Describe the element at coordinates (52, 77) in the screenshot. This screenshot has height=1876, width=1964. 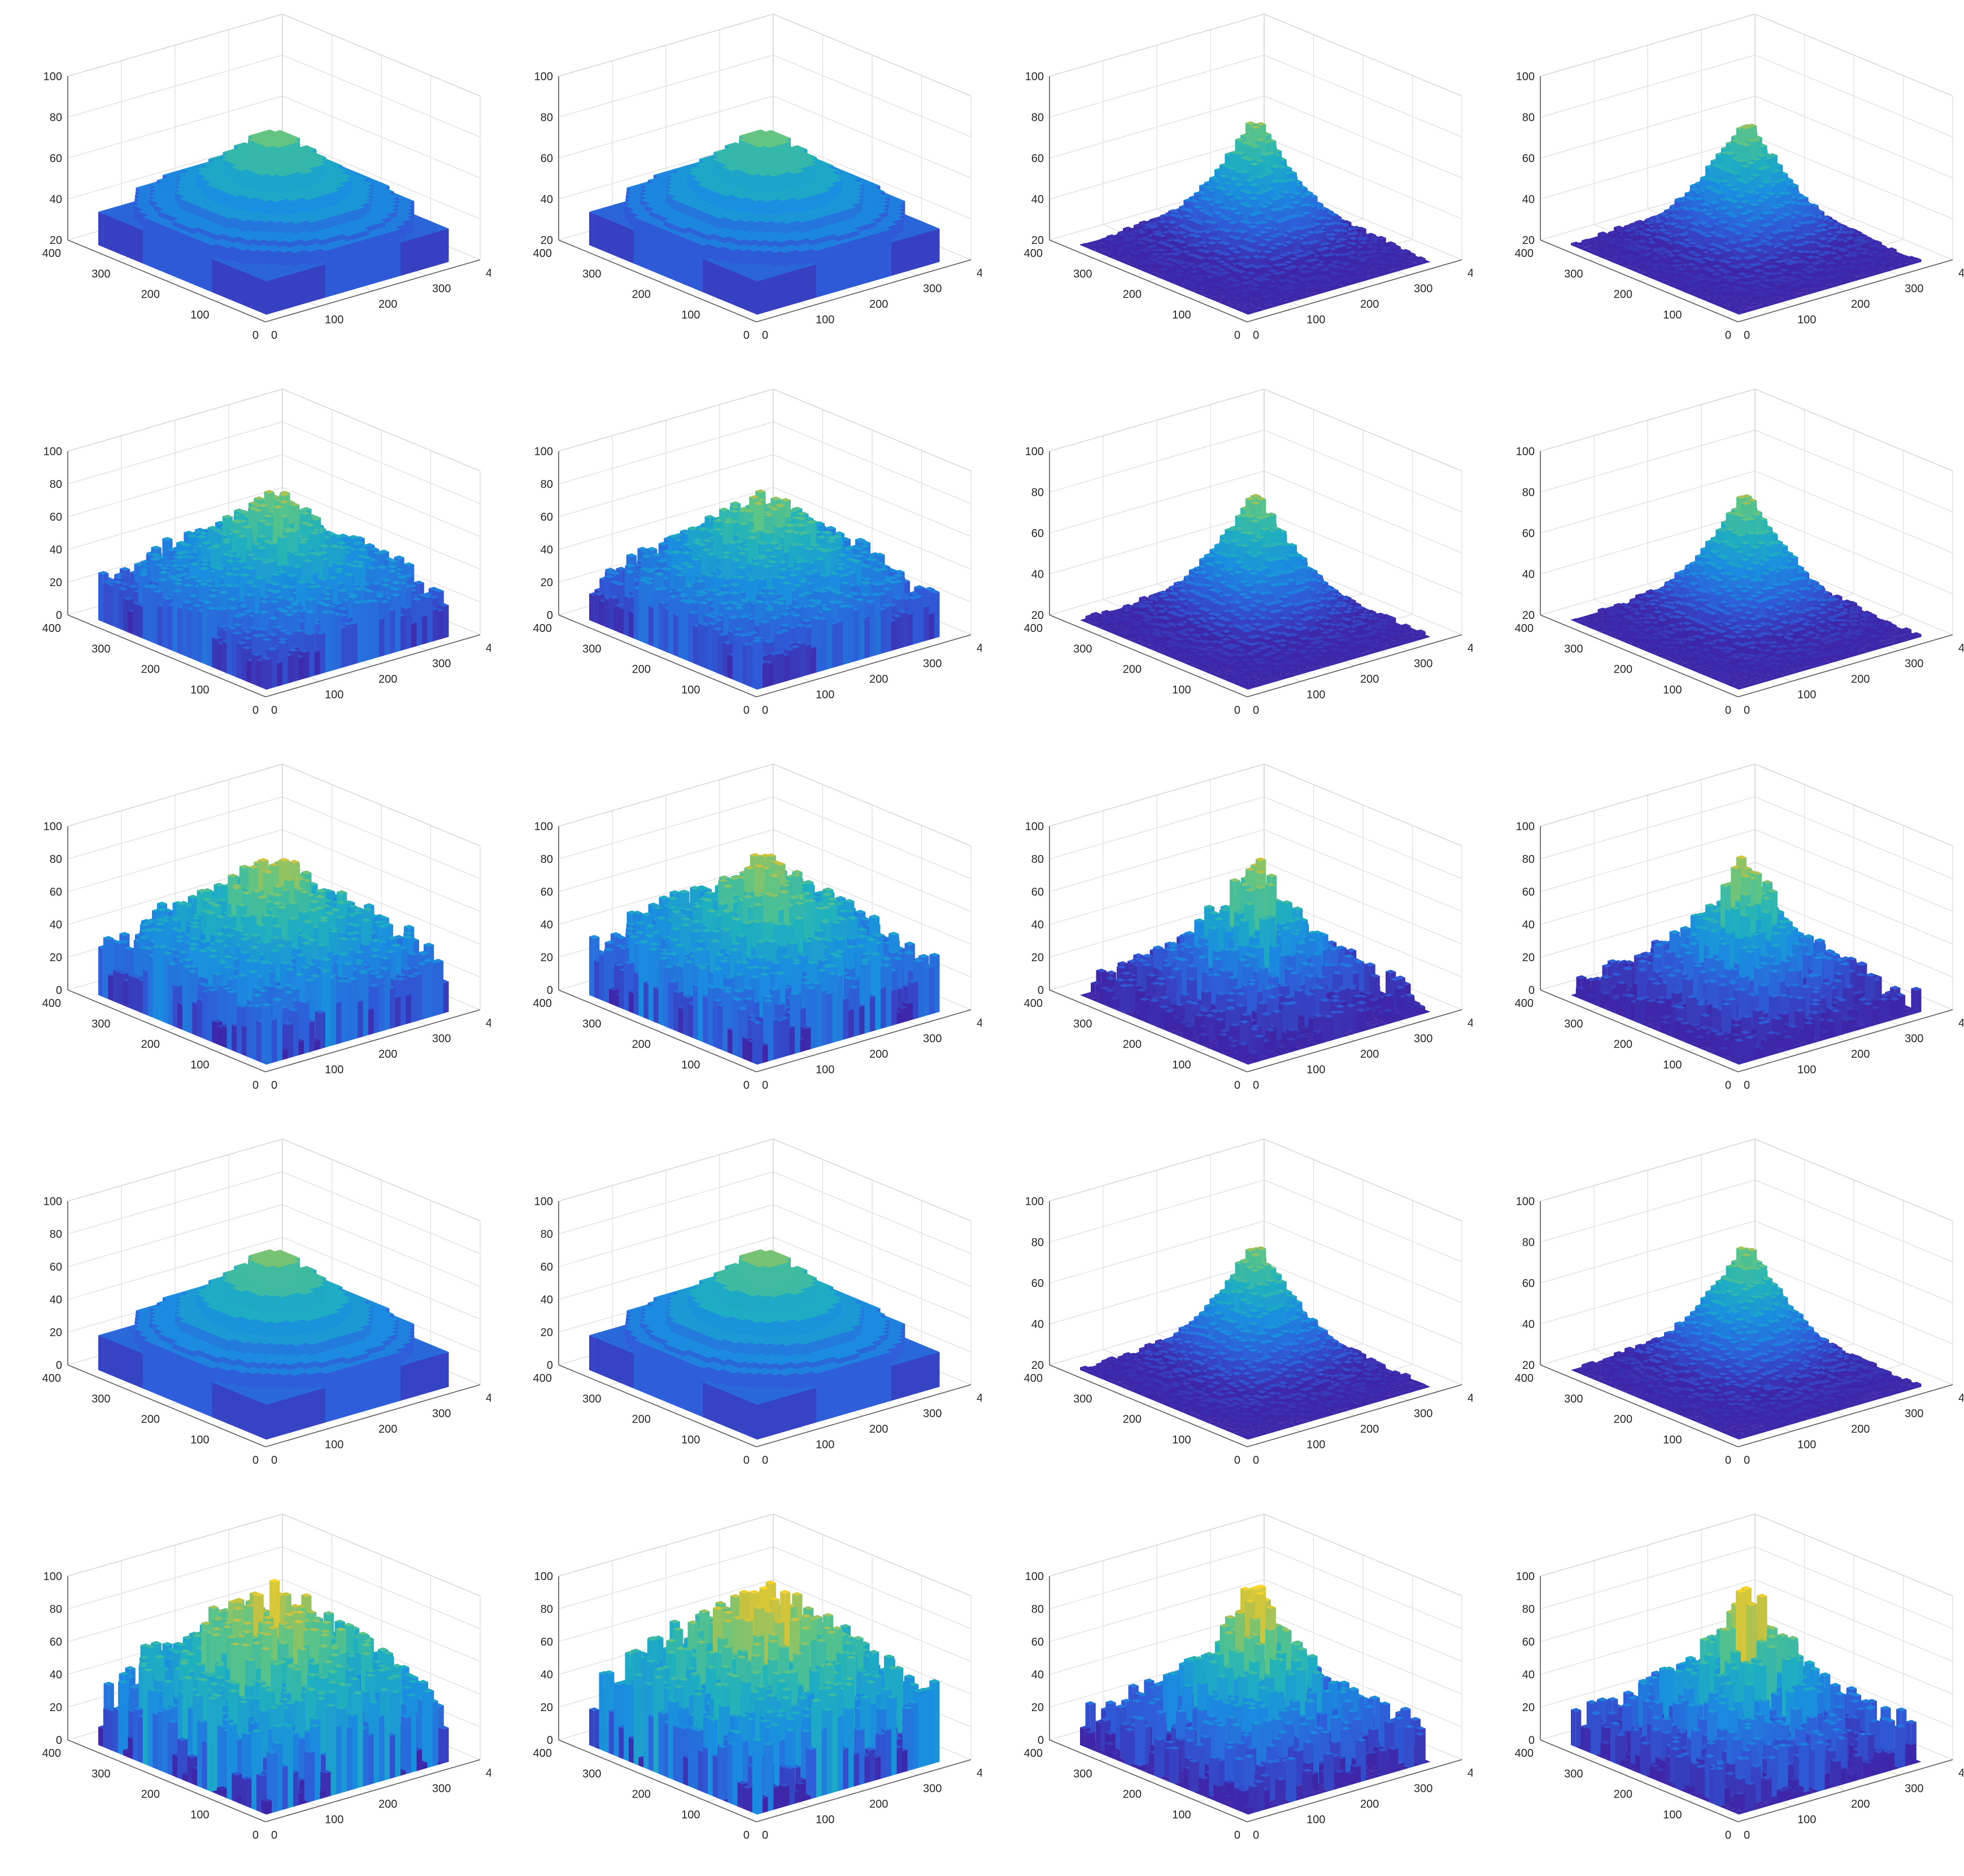
I see `z-tick-label: 100` at that location.